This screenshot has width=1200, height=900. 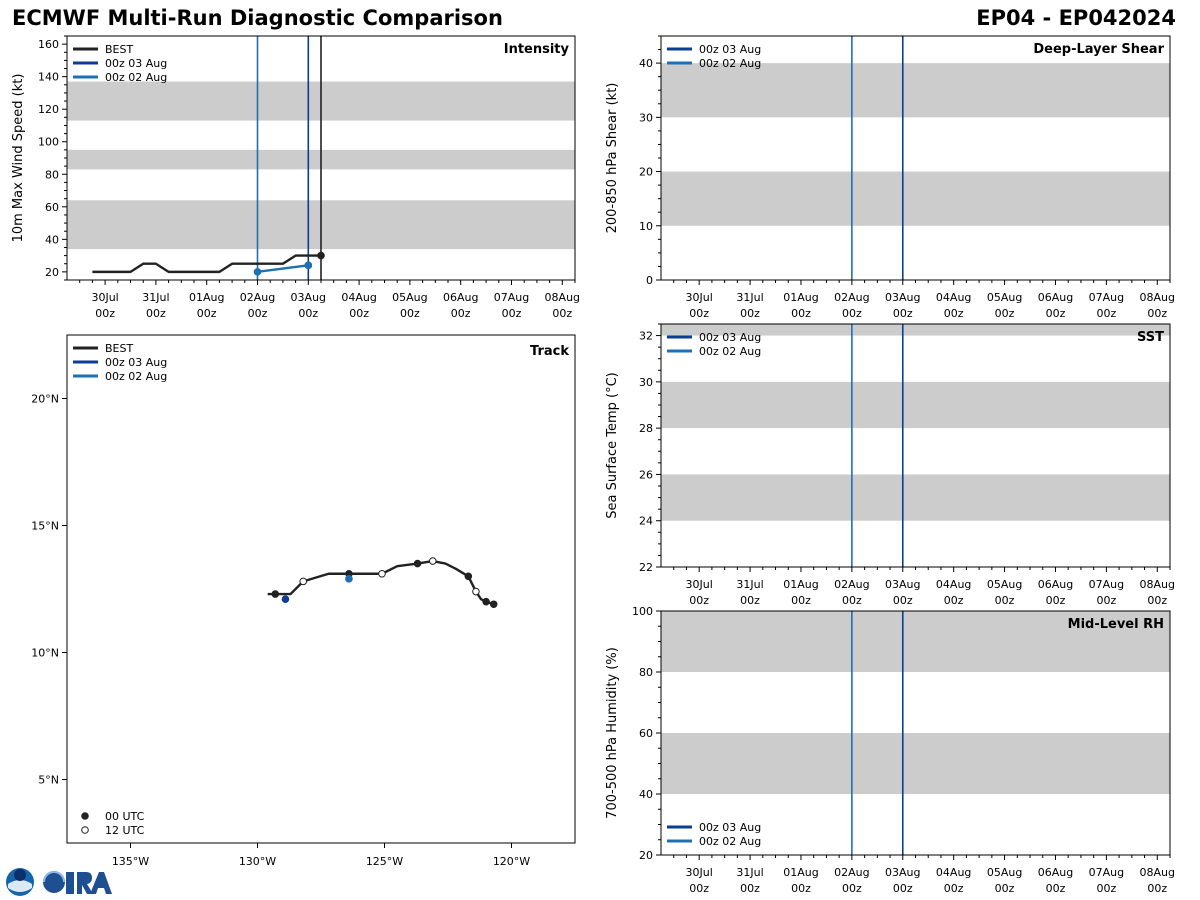 I want to click on series-line, so click(x=206, y=264).